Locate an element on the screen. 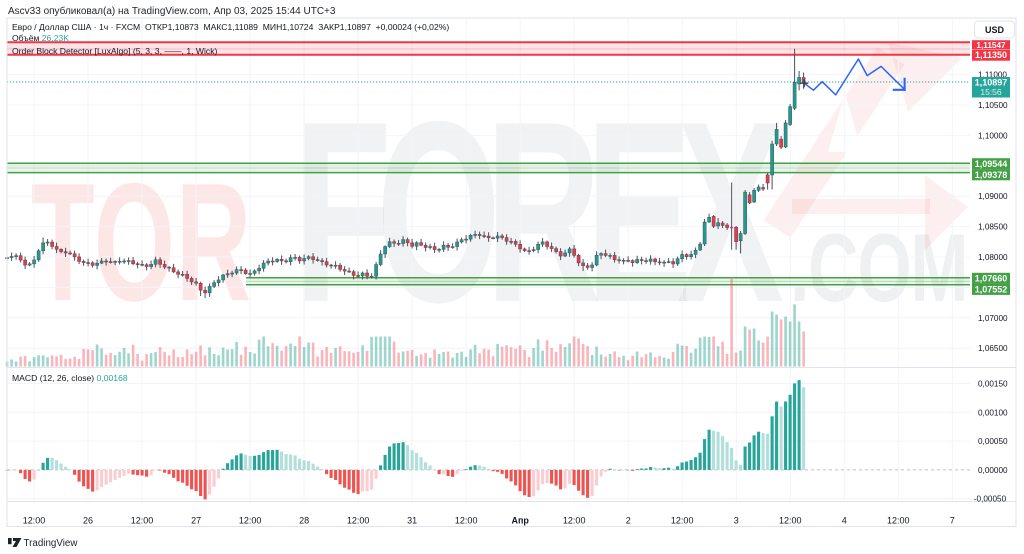  svg-text: 1,07660 is located at coordinates (991, 279).